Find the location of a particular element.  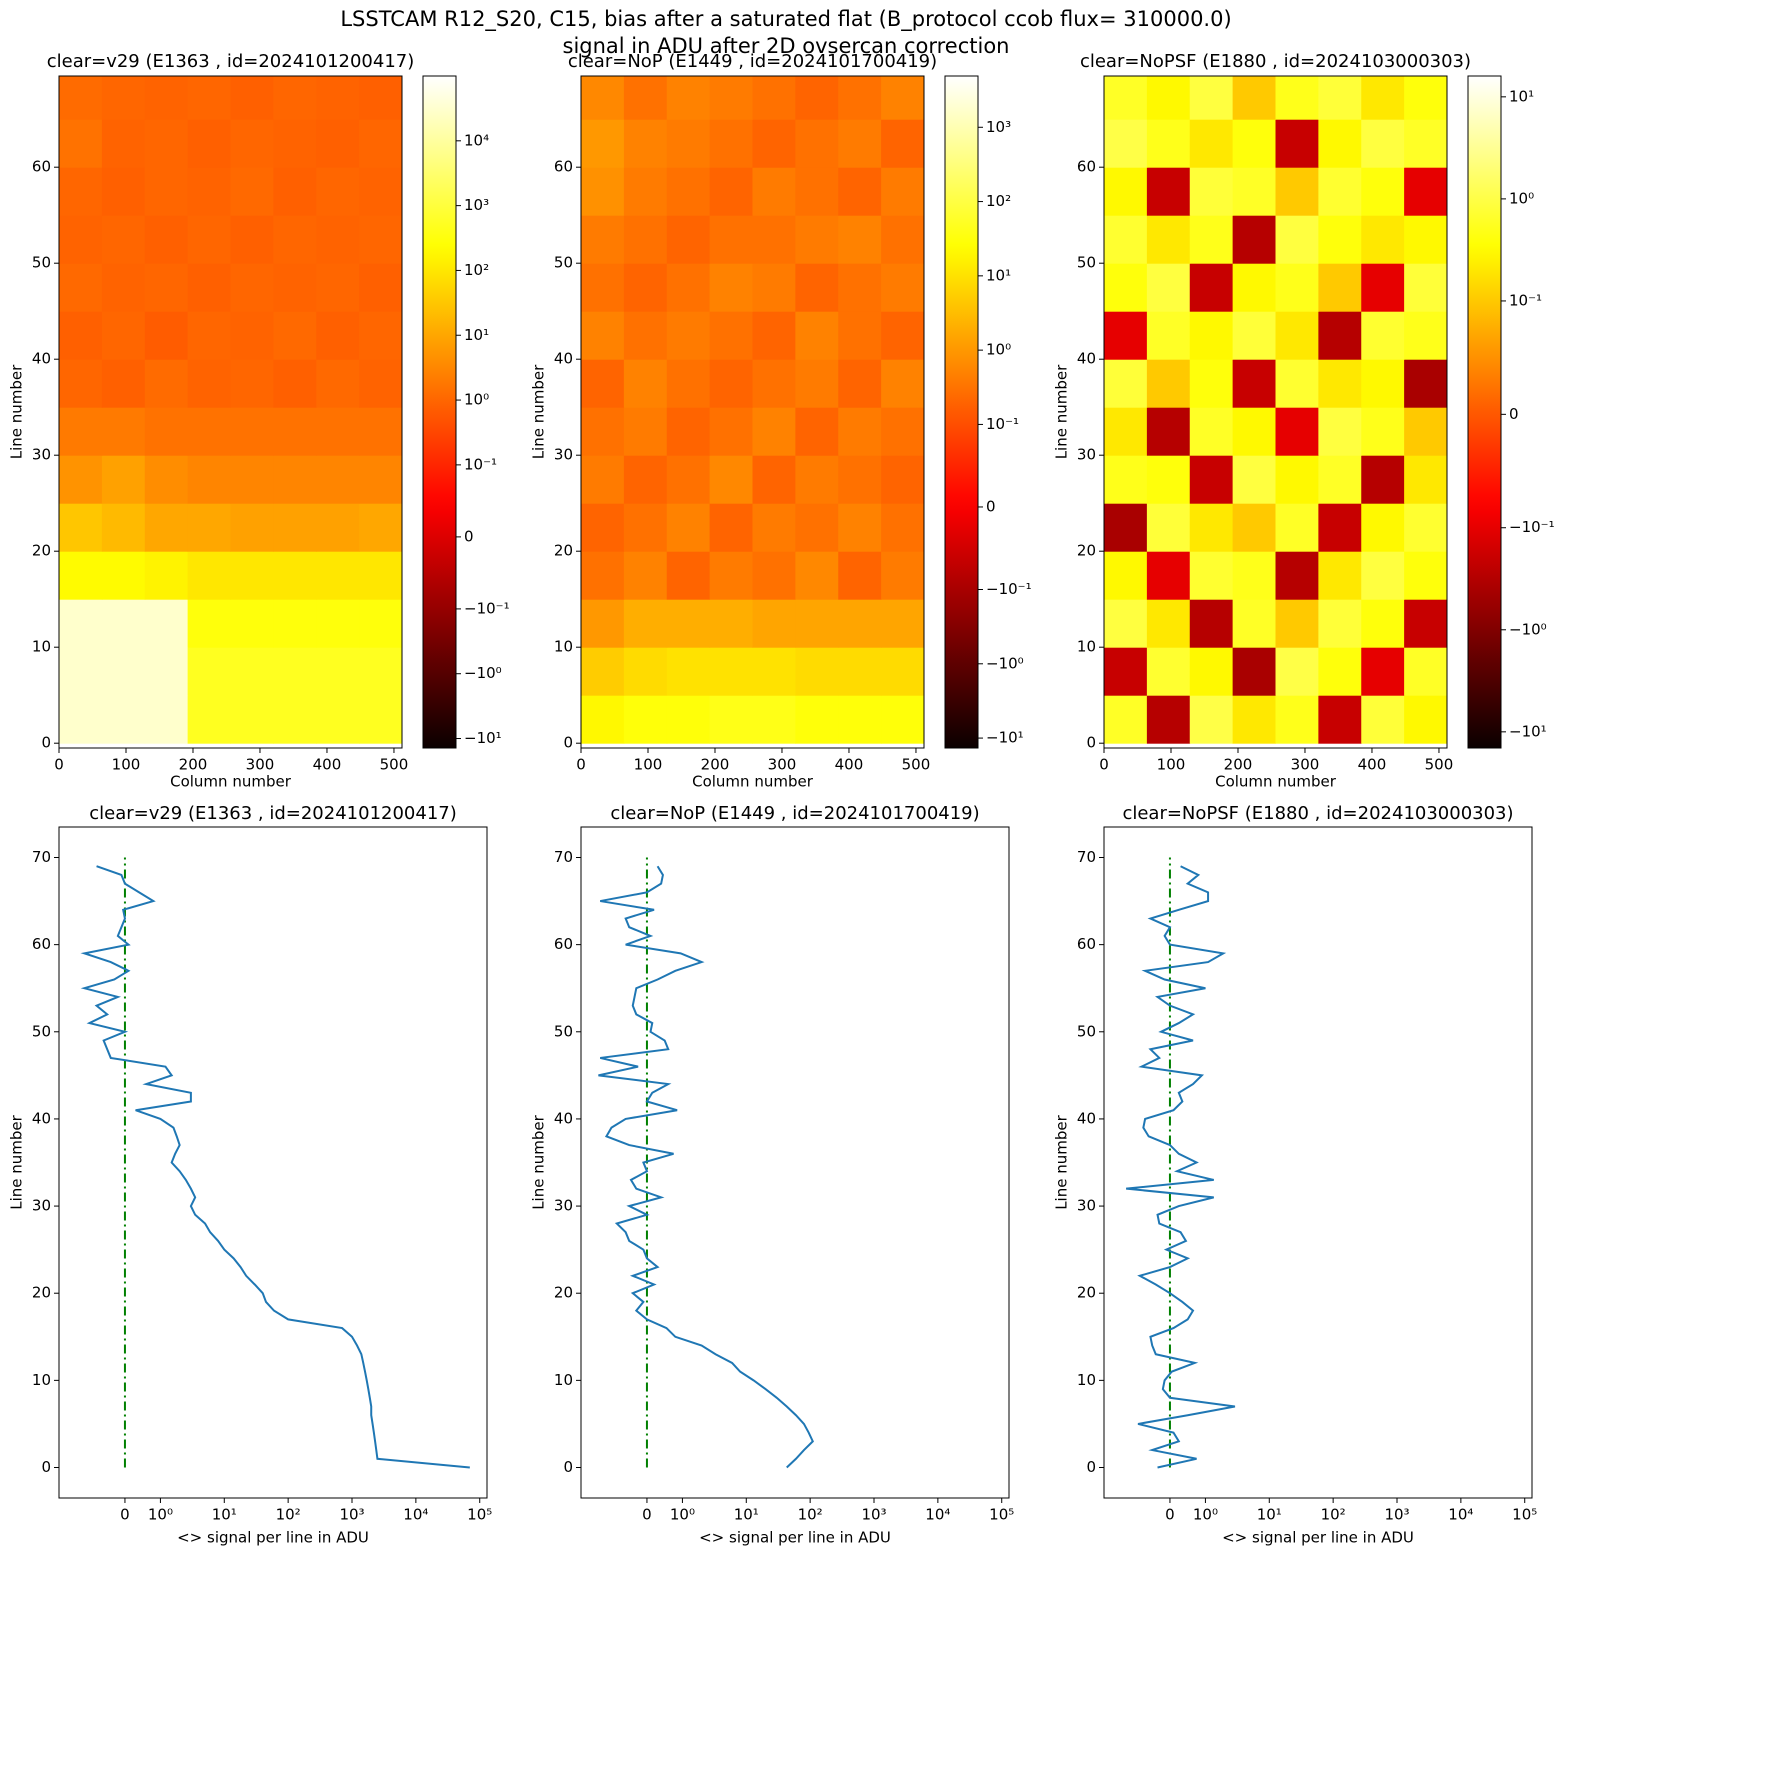

x-tick-label: 500 is located at coordinates (394, 765).